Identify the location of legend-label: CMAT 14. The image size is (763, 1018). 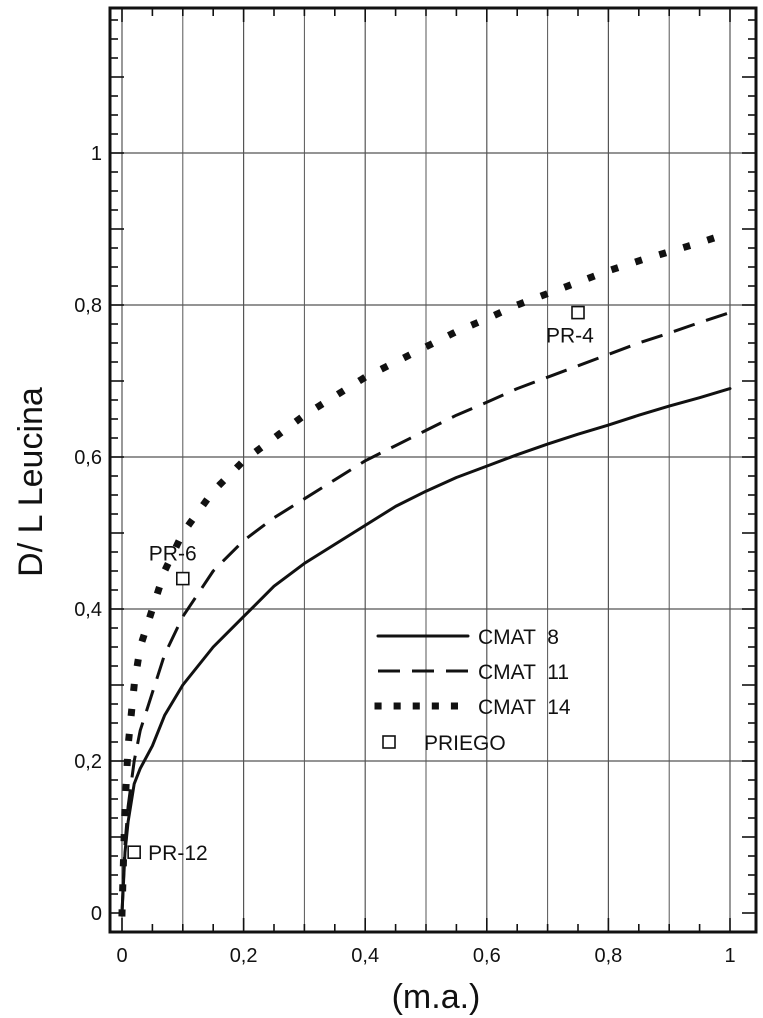
(524, 707).